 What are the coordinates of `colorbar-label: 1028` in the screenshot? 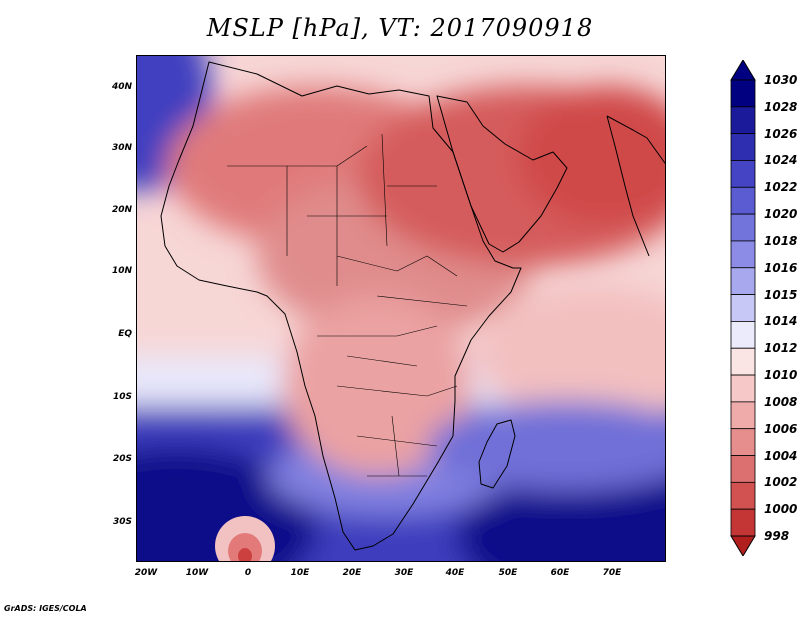 It's located at (781, 106).